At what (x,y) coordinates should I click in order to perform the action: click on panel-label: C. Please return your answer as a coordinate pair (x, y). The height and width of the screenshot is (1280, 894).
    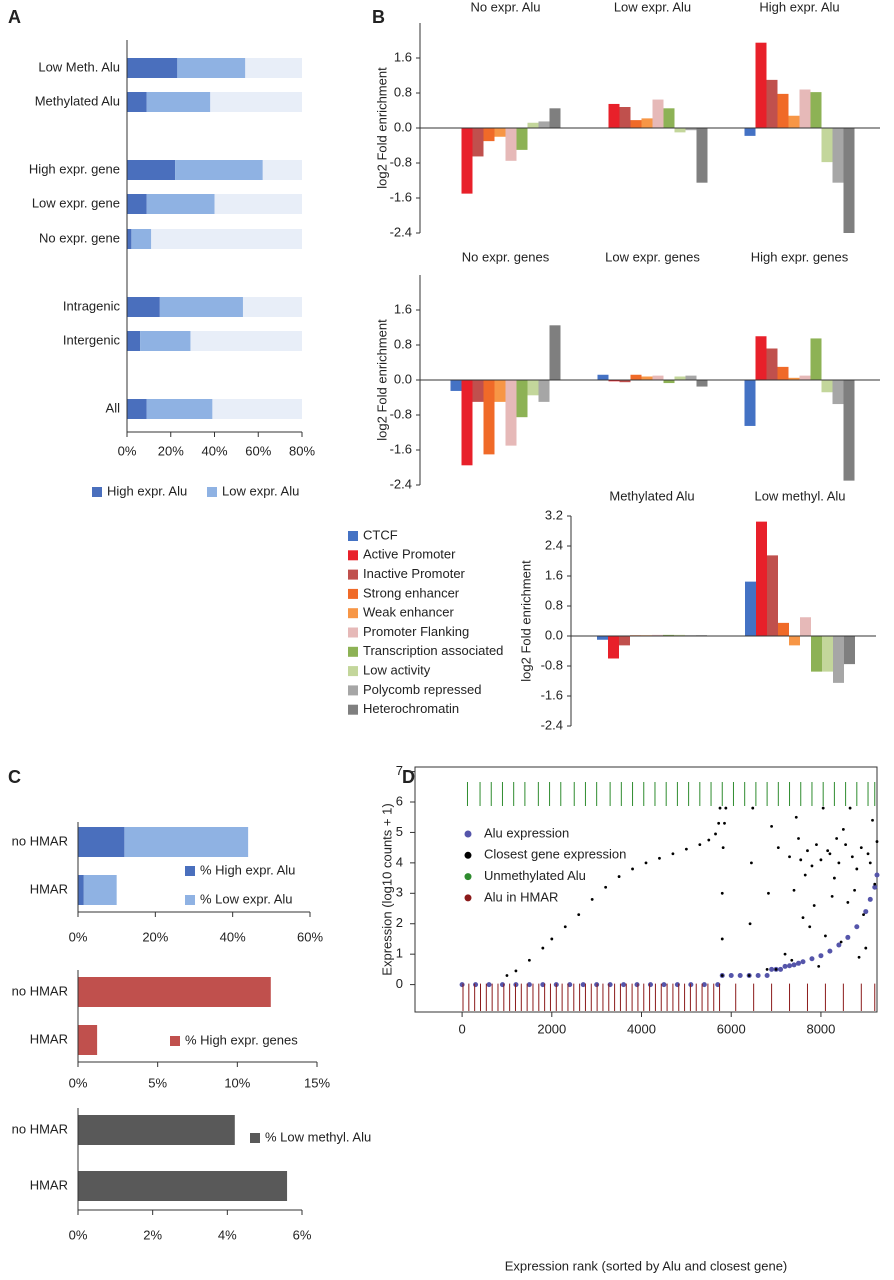
    Looking at the image, I should click on (14, 777).